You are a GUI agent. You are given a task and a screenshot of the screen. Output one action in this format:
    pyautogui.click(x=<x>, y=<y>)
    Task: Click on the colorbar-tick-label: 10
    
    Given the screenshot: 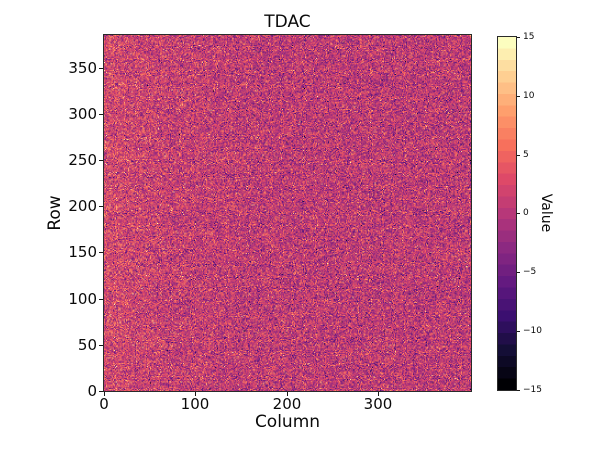 What is the action you would take?
    pyautogui.click(x=529, y=96)
    